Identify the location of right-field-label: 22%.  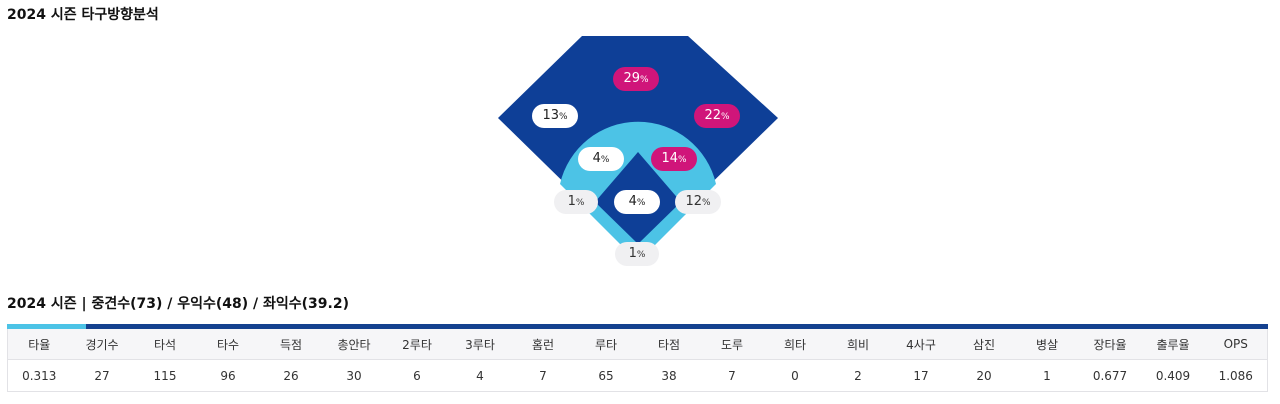
(717, 116).